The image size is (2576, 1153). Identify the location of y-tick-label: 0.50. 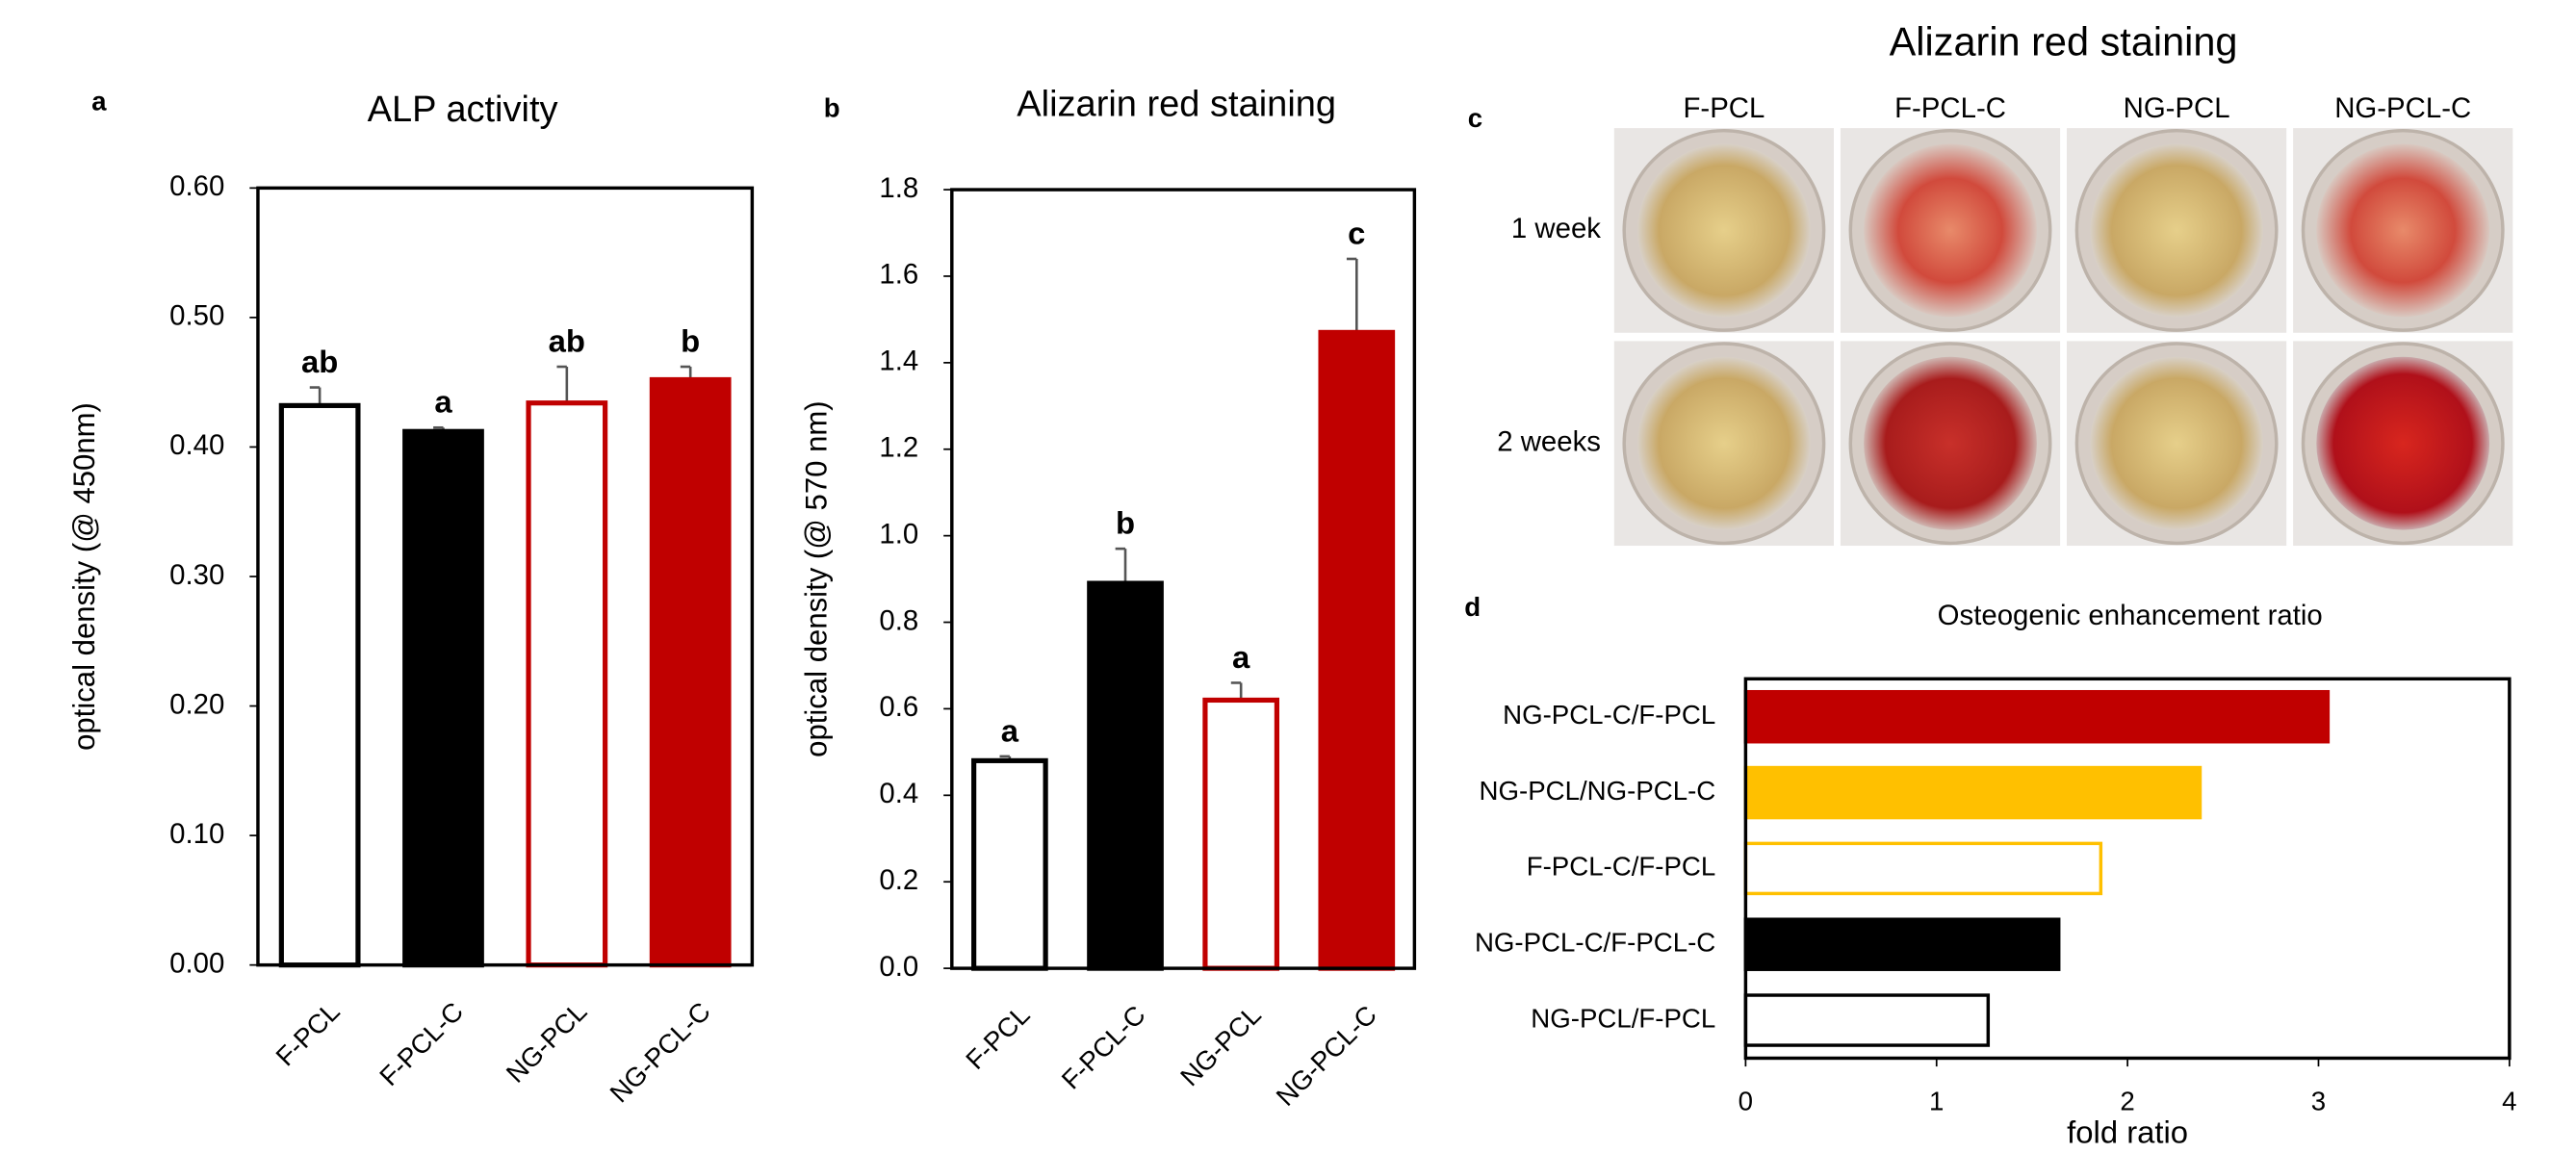
(197, 316).